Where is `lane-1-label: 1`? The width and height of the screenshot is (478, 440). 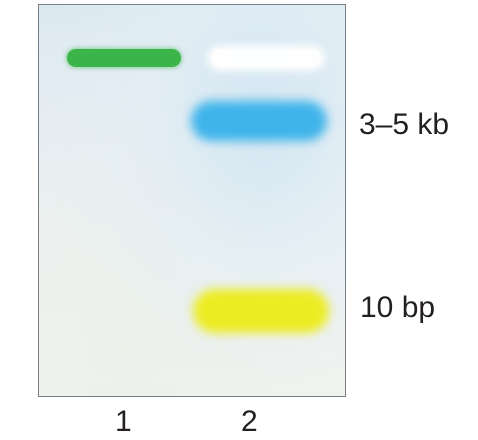
lane-1-label: 1 is located at coordinates (123, 421).